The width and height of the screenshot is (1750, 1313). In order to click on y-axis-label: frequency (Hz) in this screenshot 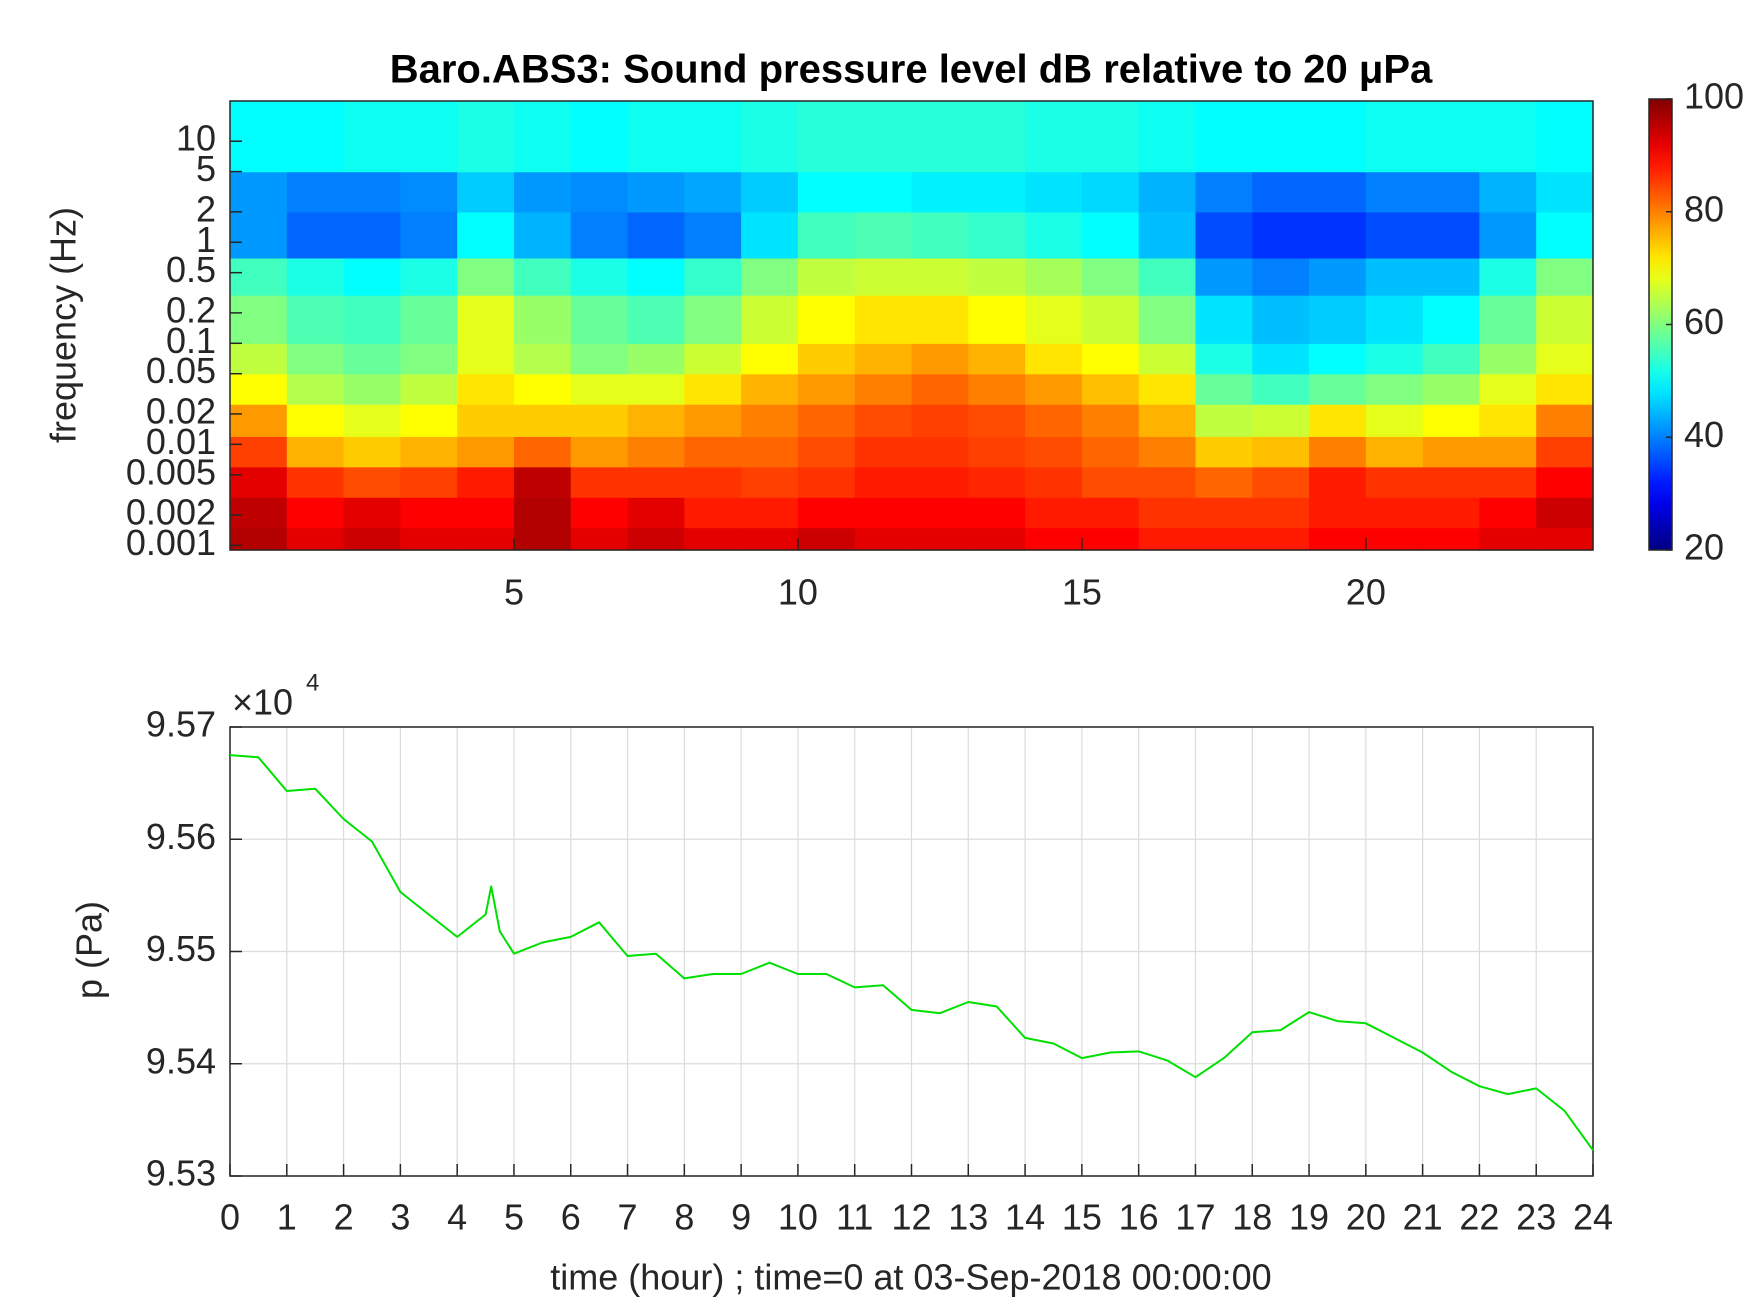, I will do `click(63, 325)`.